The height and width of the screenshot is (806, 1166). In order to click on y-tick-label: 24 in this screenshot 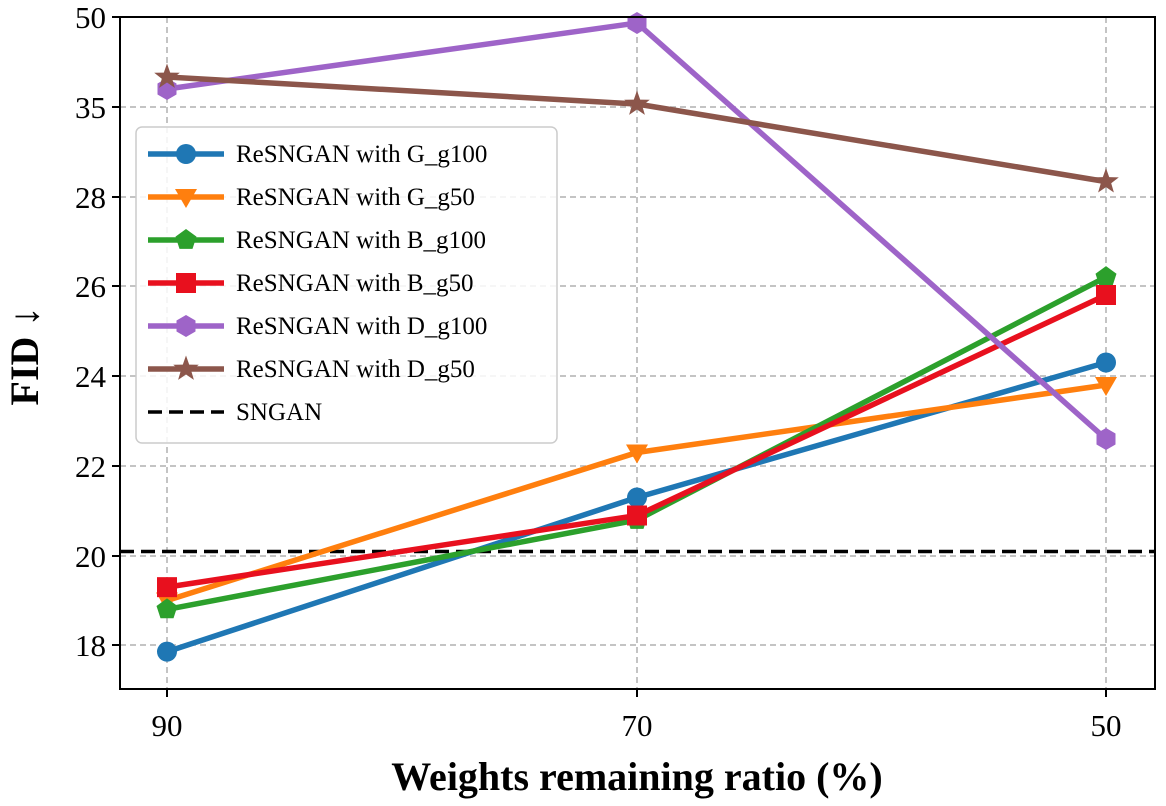, I will do `click(91, 376)`.